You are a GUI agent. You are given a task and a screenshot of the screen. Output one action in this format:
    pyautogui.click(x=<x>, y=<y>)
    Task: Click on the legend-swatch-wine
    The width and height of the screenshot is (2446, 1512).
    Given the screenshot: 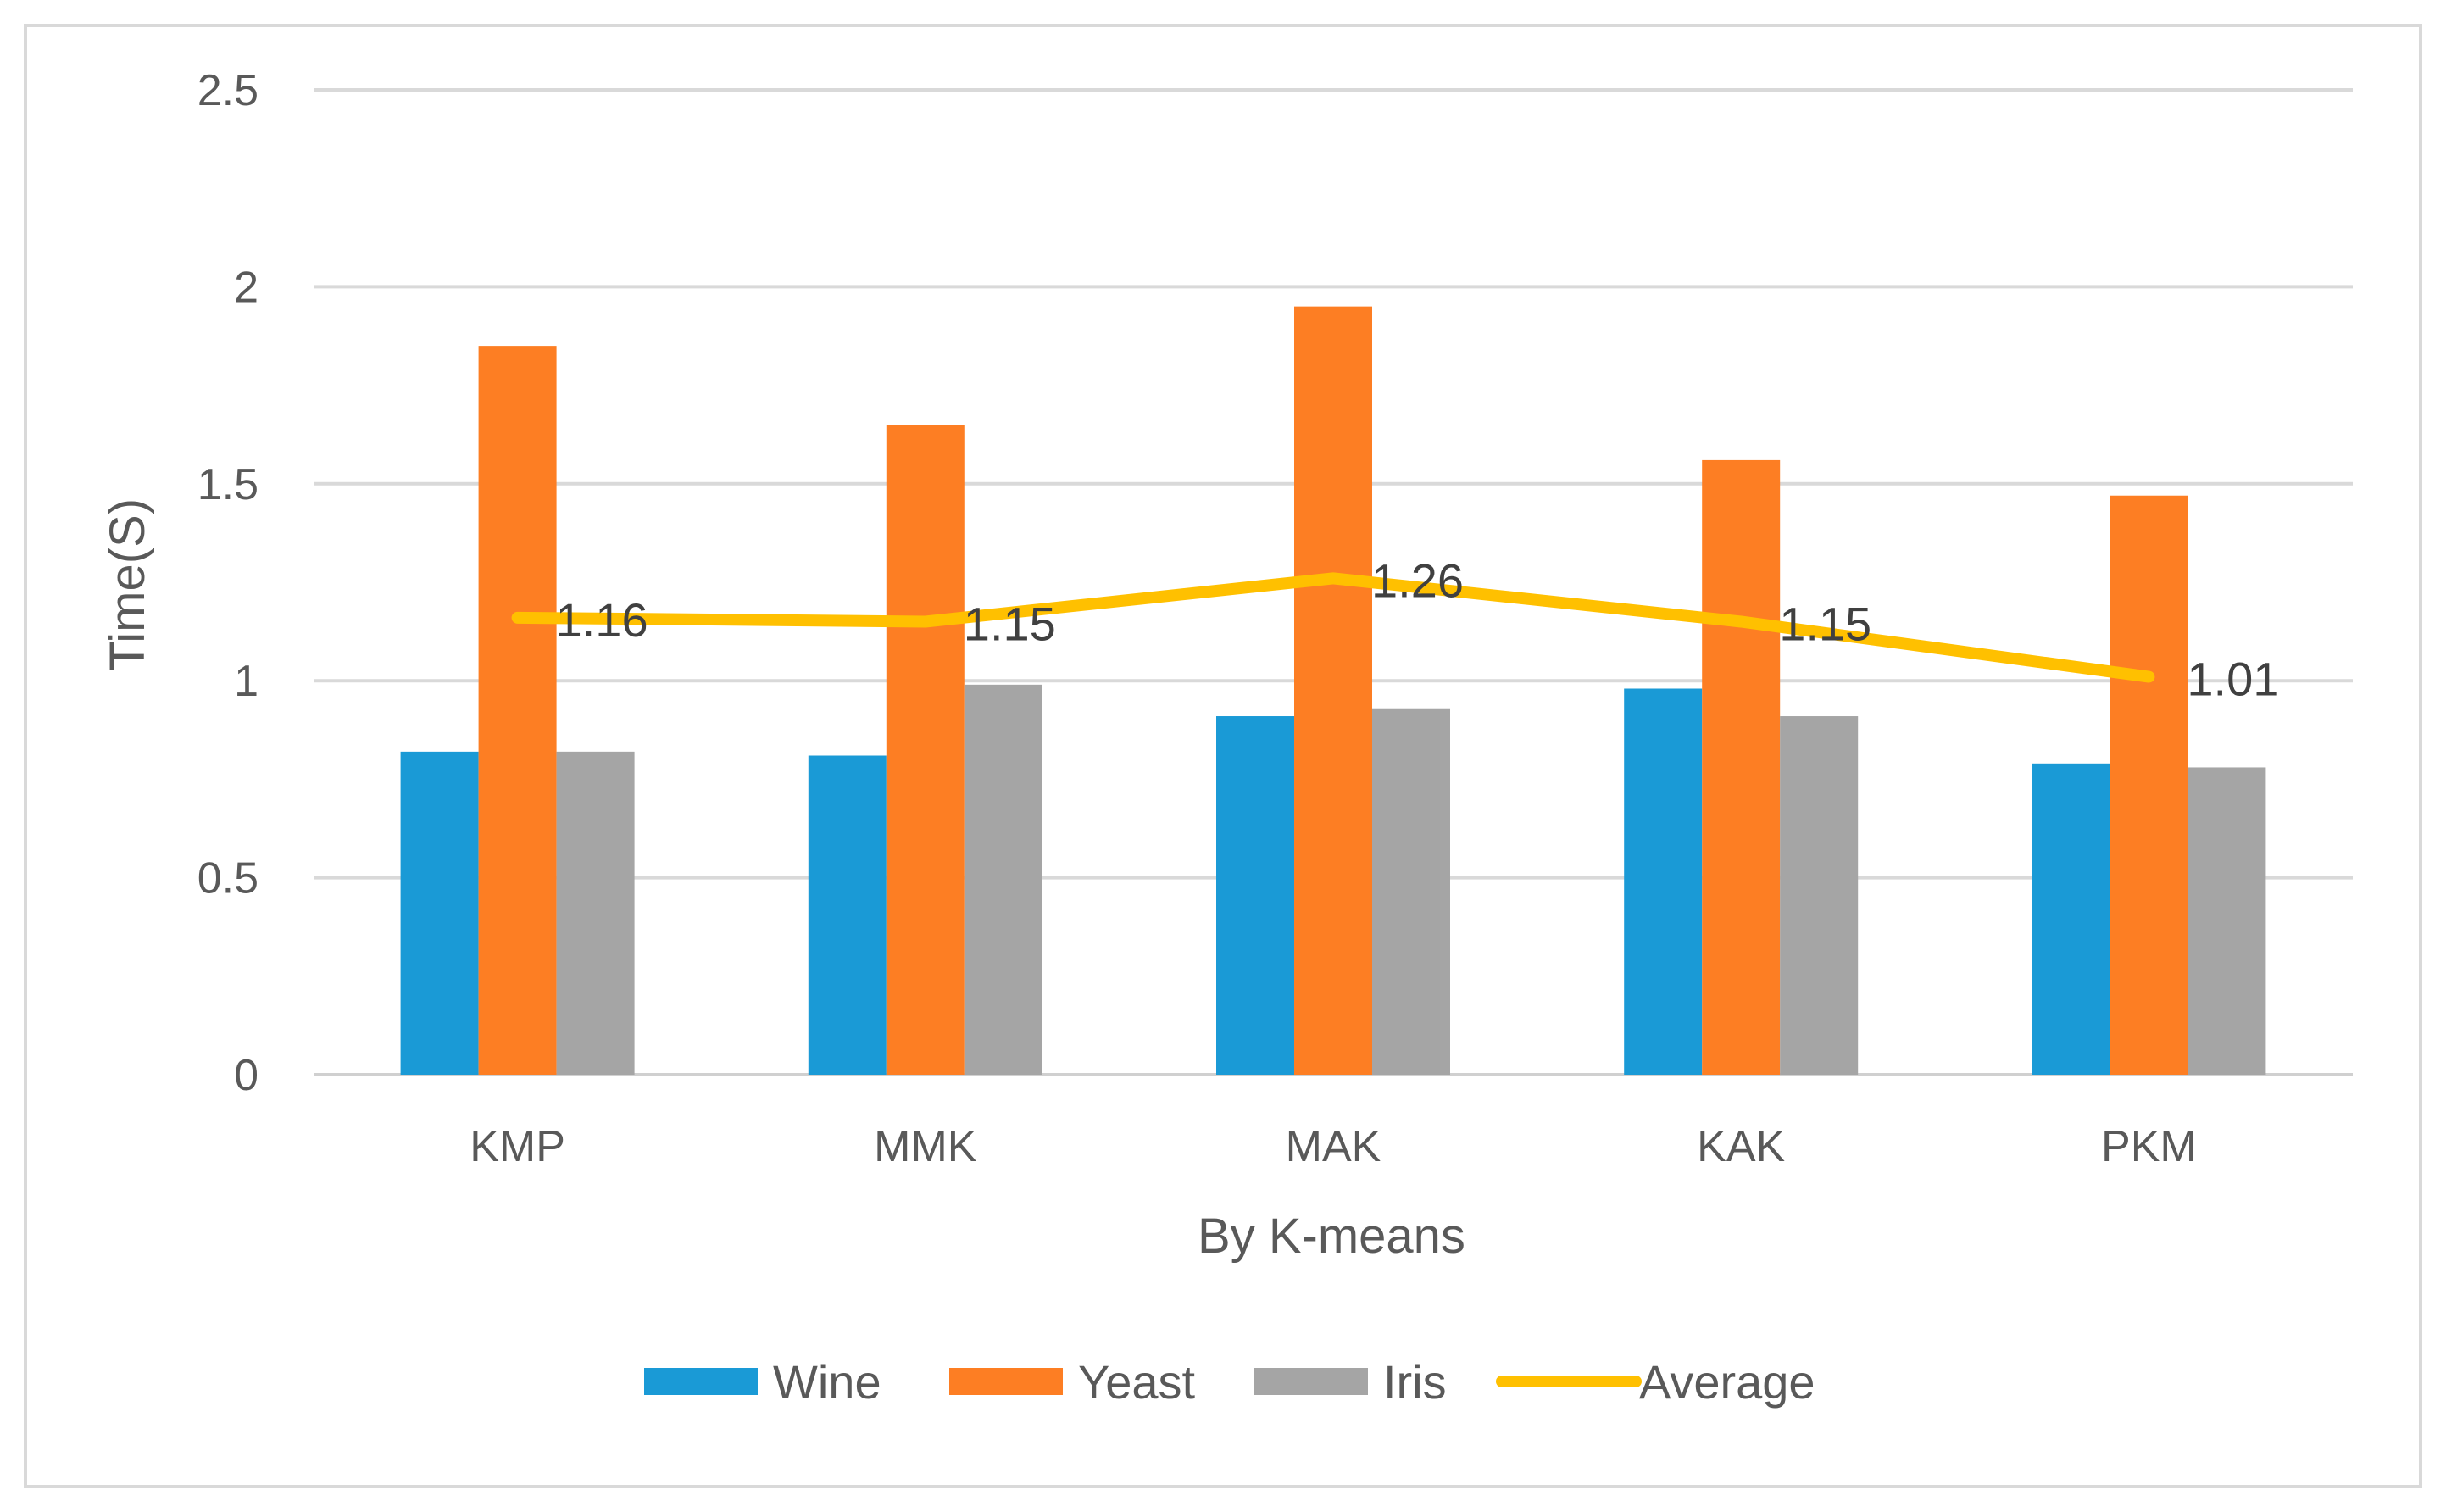 What is the action you would take?
    pyautogui.click(x=701, y=1381)
    